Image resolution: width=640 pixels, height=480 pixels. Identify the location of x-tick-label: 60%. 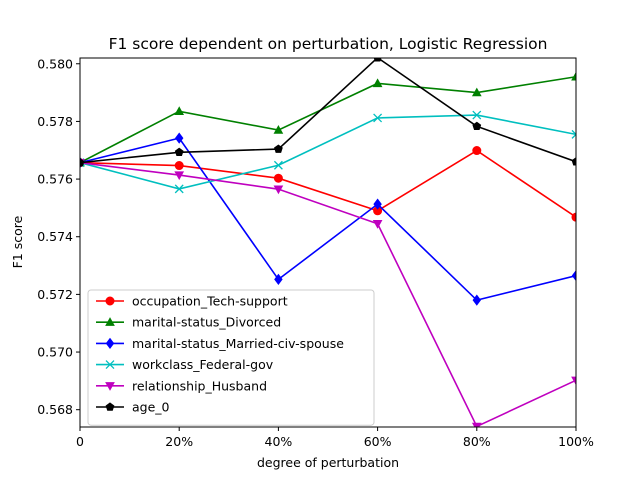
(378, 441).